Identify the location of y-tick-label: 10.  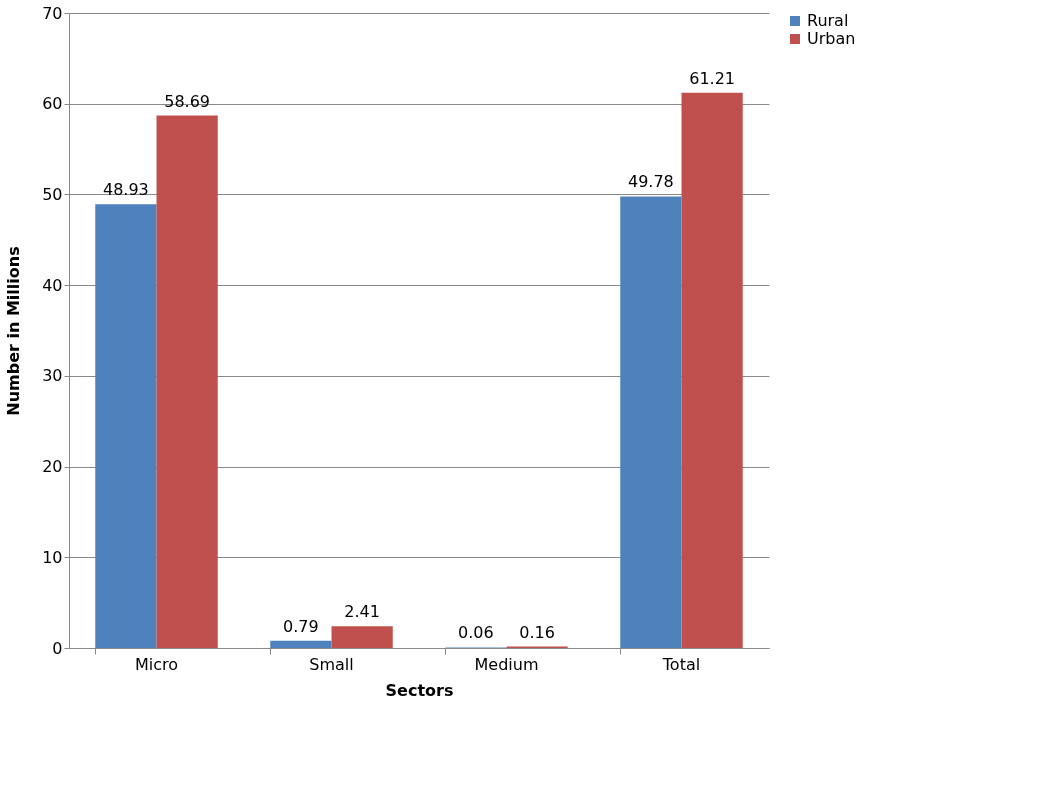
(52, 557).